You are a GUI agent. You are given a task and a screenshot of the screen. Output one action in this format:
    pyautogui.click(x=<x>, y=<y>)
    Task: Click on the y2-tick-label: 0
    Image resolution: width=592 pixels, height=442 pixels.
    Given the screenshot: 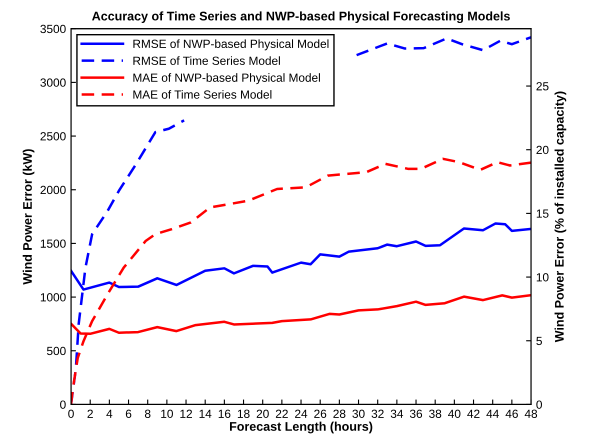 What is the action you would take?
    pyautogui.click(x=539, y=404)
    